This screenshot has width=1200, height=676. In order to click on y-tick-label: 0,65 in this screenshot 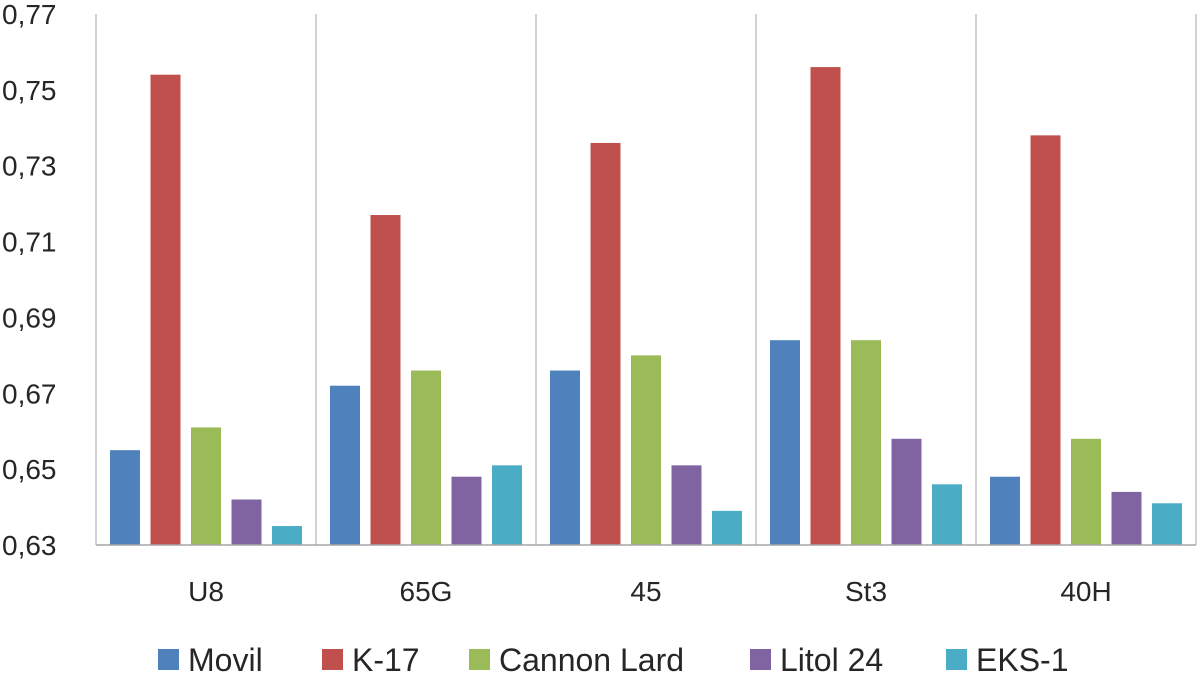, I will do `click(29, 469)`.